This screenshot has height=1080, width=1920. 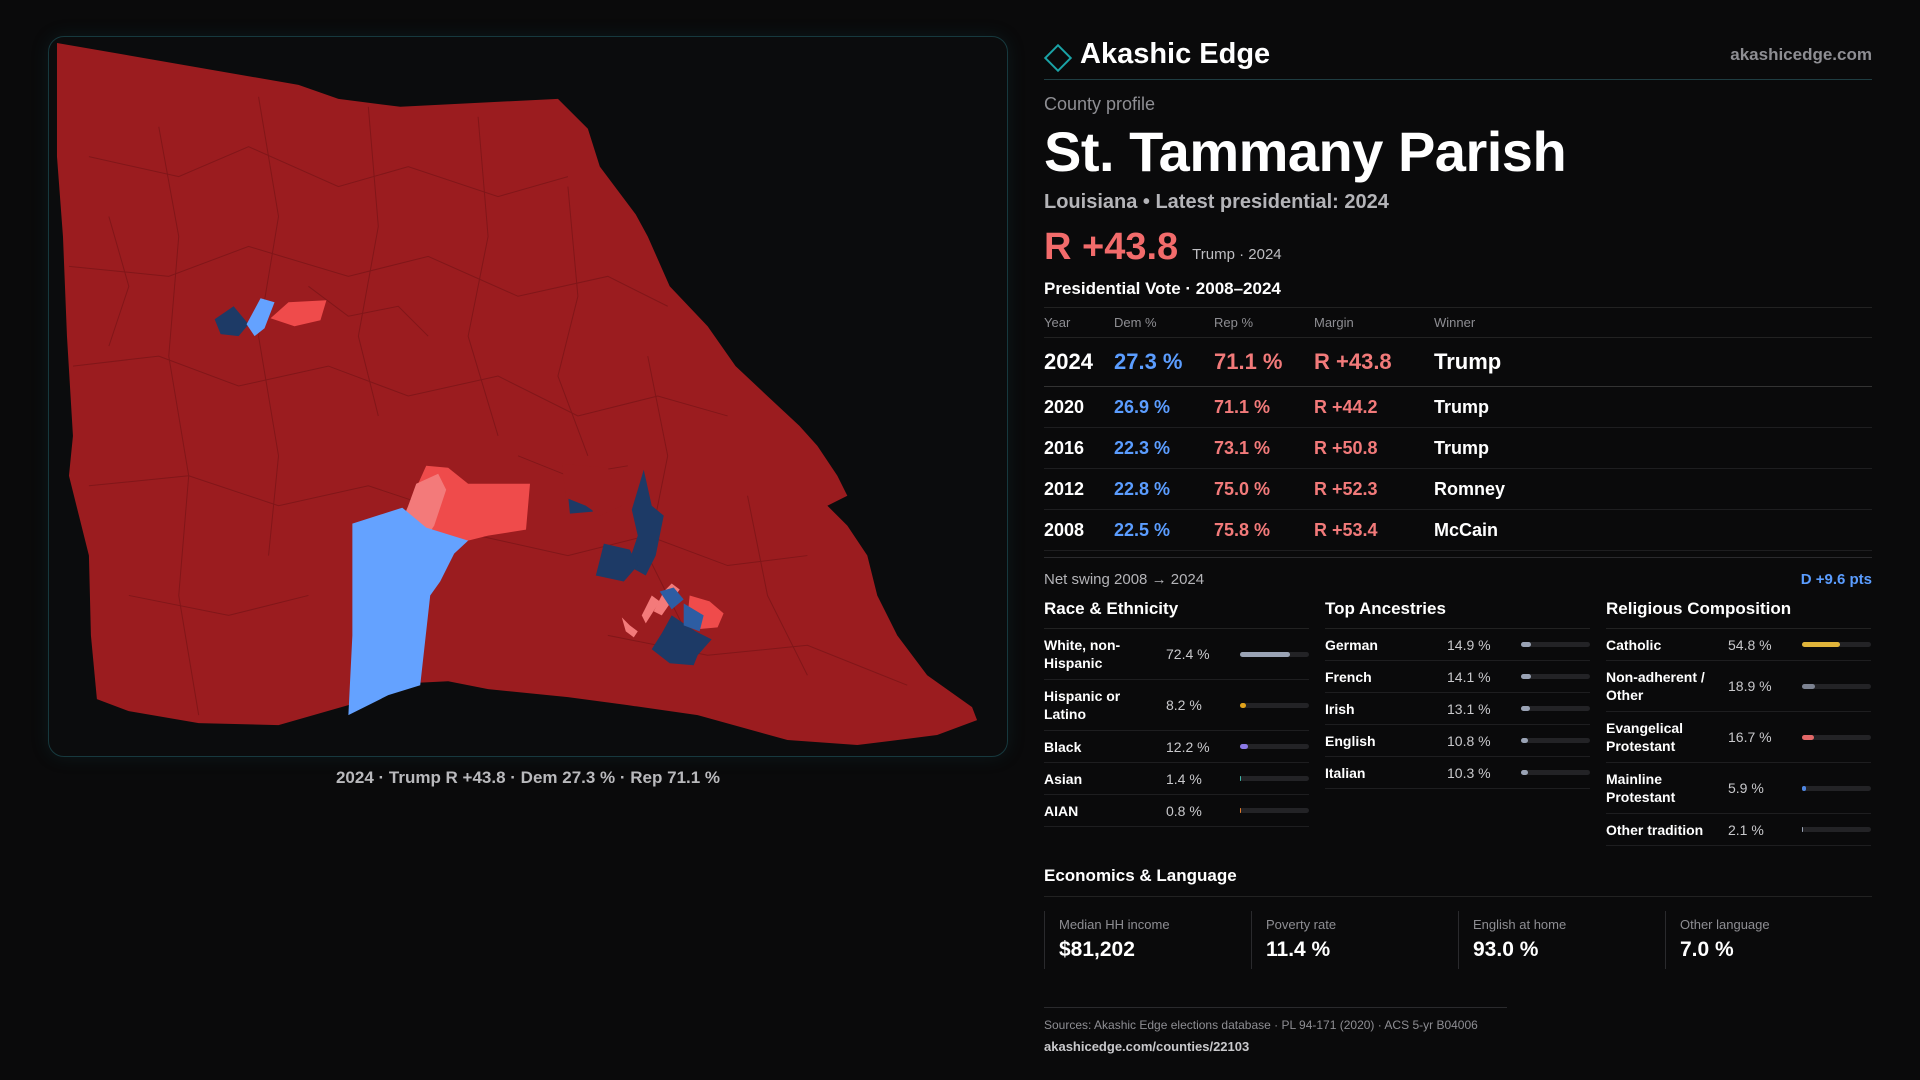 What do you see at coordinates (1301, 925) in the screenshot?
I see `stat-label: Poverty rate` at bounding box center [1301, 925].